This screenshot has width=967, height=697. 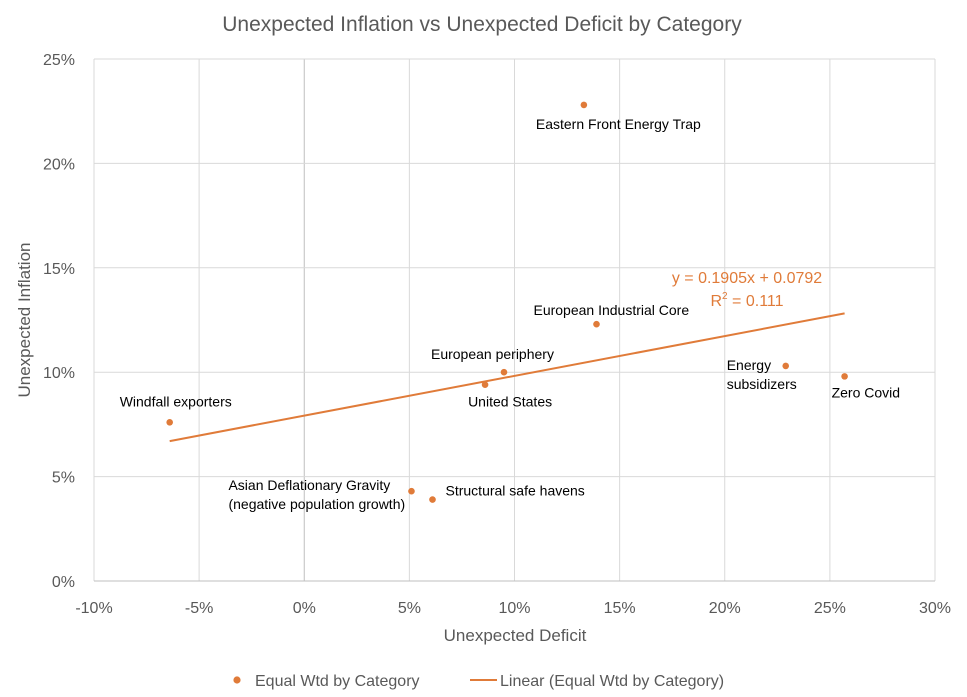 What do you see at coordinates (63, 478) in the screenshot?
I see `y-tick-label: 5%` at bounding box center [63, 478].